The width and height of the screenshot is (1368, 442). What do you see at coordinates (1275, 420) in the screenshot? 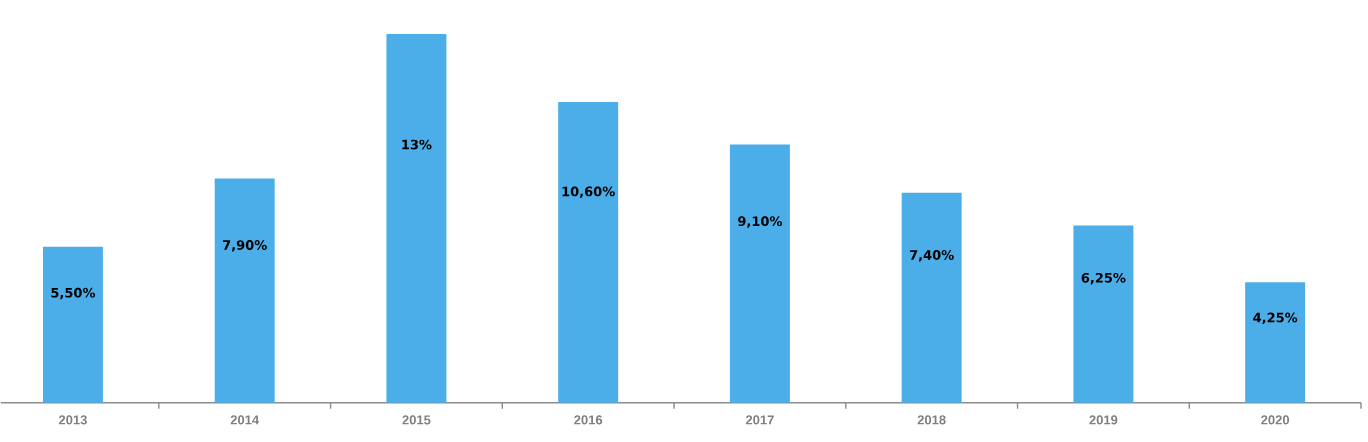
I see `x-tick-label: 2020` at bounding box center [1275, 420].